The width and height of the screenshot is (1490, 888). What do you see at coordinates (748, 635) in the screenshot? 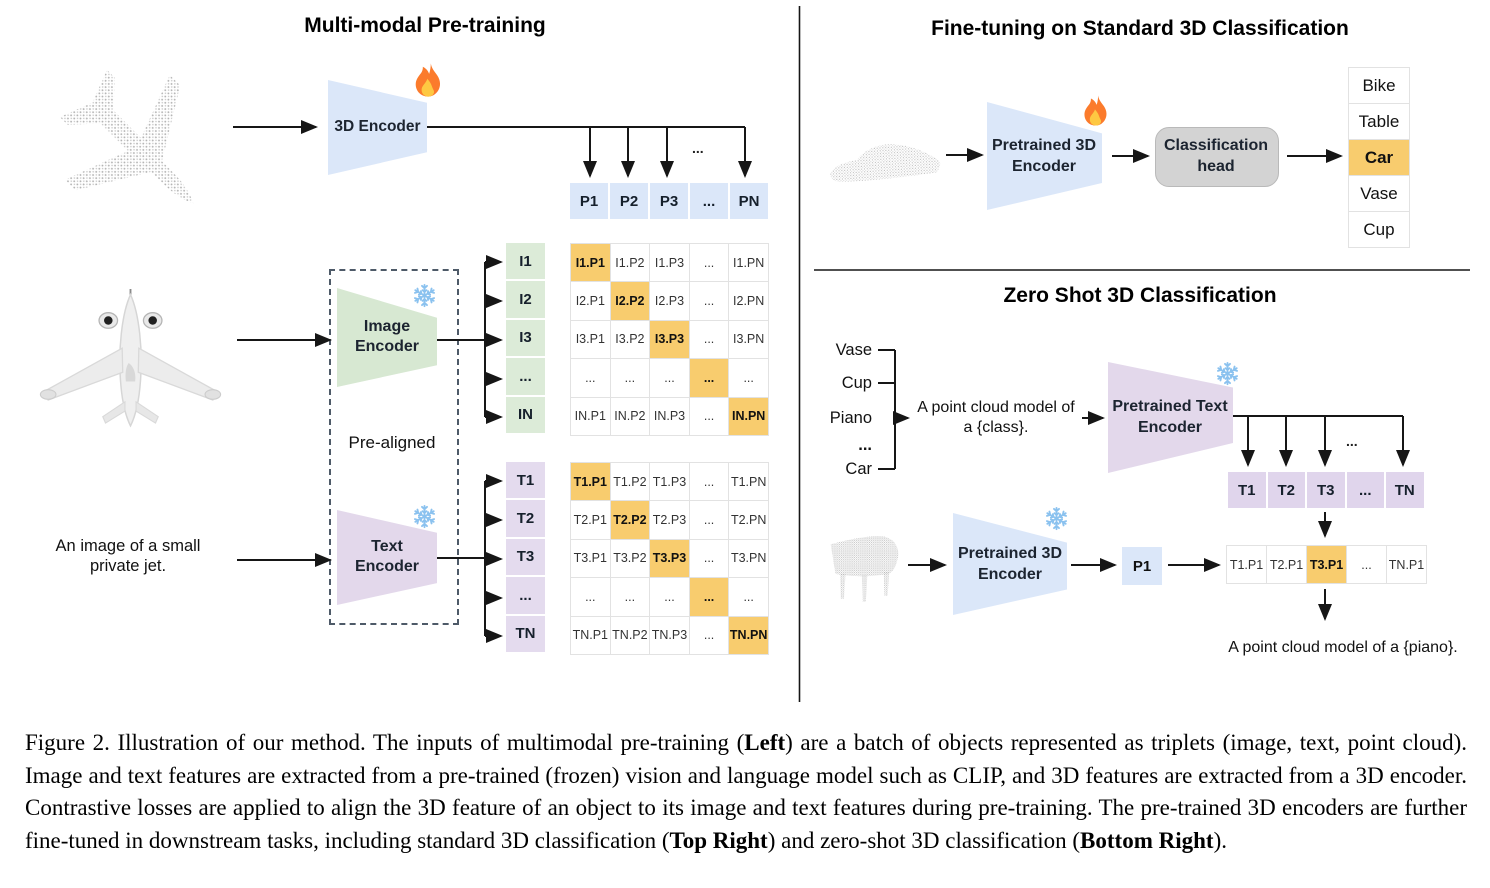
I see `matrix-cell: TN.PN` at bounding box center [748, 635].